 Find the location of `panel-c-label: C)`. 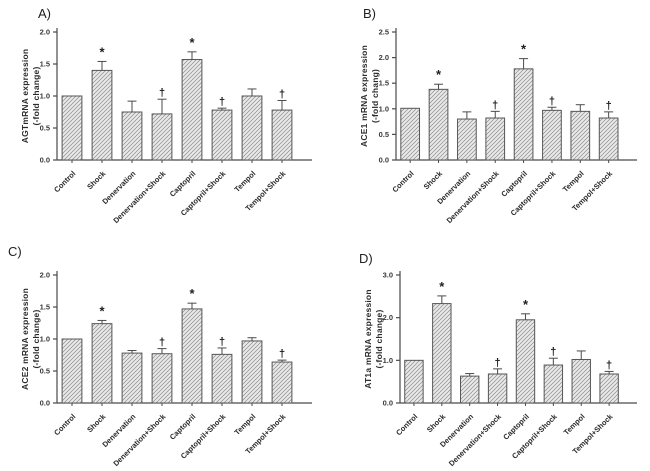

panel-c-label: C) is located at coordinates (15, 251).